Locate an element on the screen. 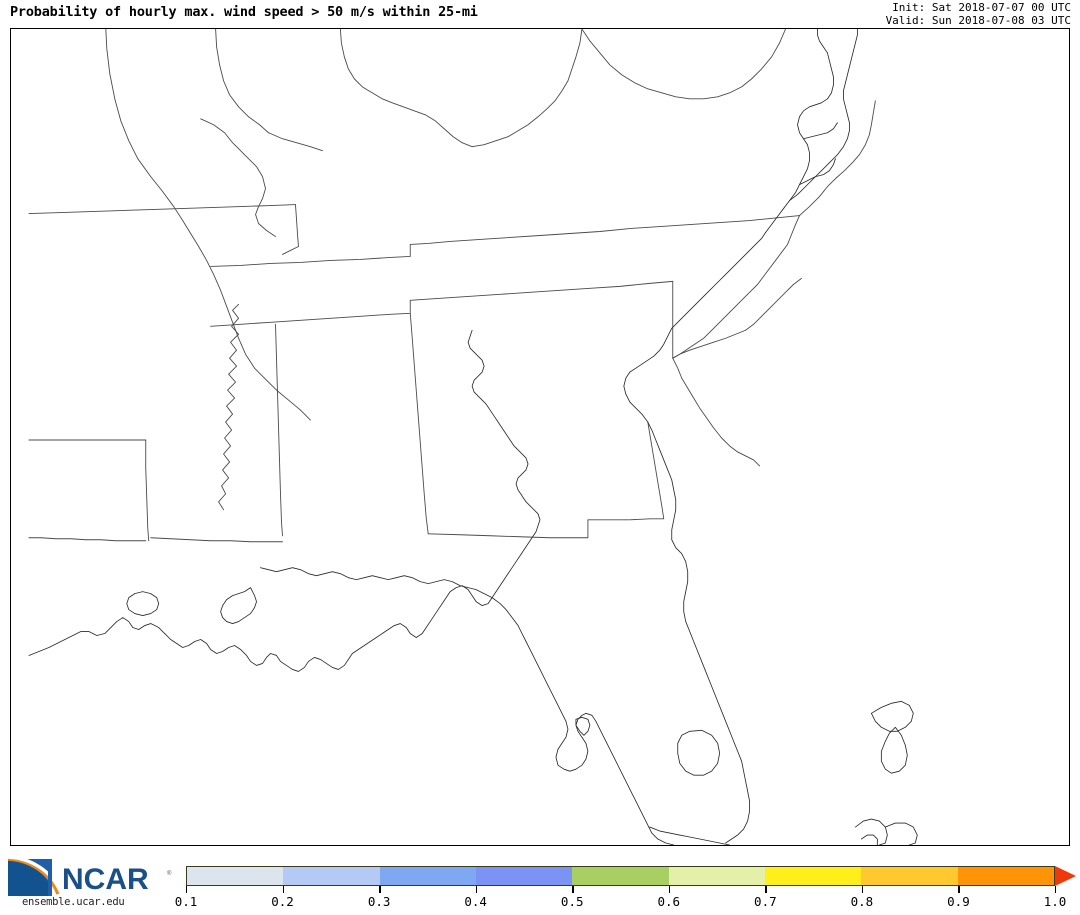 Image resolution: width=1080 pixels, height=915 pixels. colorbar-tick-label: 0.4 is located at coordinates (475, 901).